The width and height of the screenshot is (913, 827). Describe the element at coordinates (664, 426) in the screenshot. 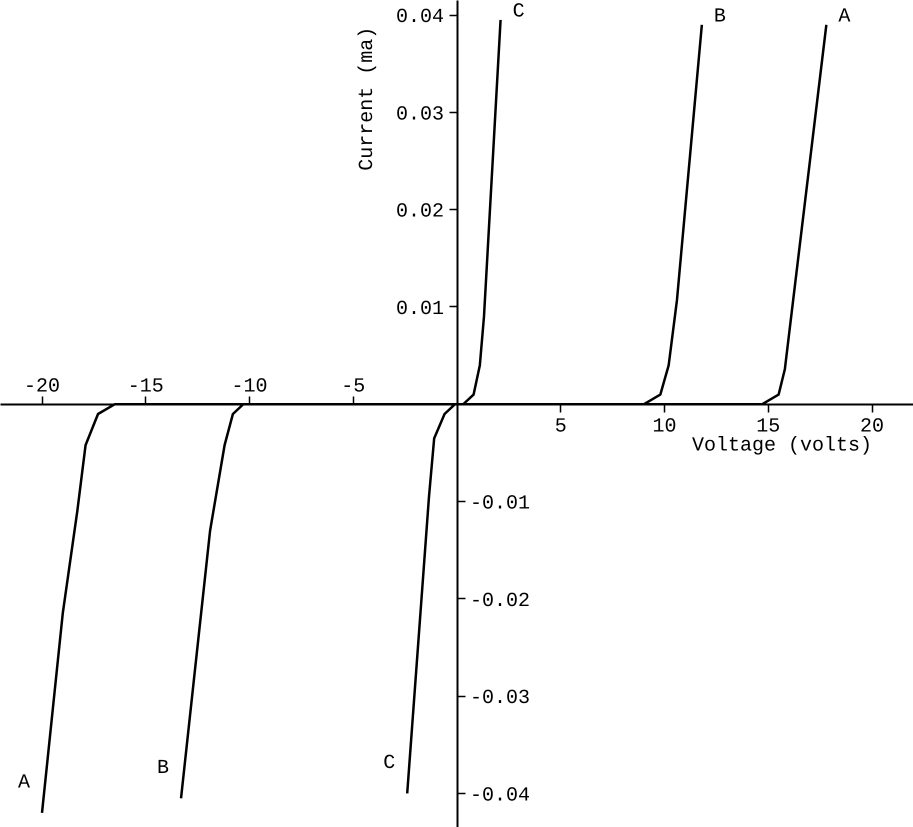

I see `x-tick-label: 10` at that location.